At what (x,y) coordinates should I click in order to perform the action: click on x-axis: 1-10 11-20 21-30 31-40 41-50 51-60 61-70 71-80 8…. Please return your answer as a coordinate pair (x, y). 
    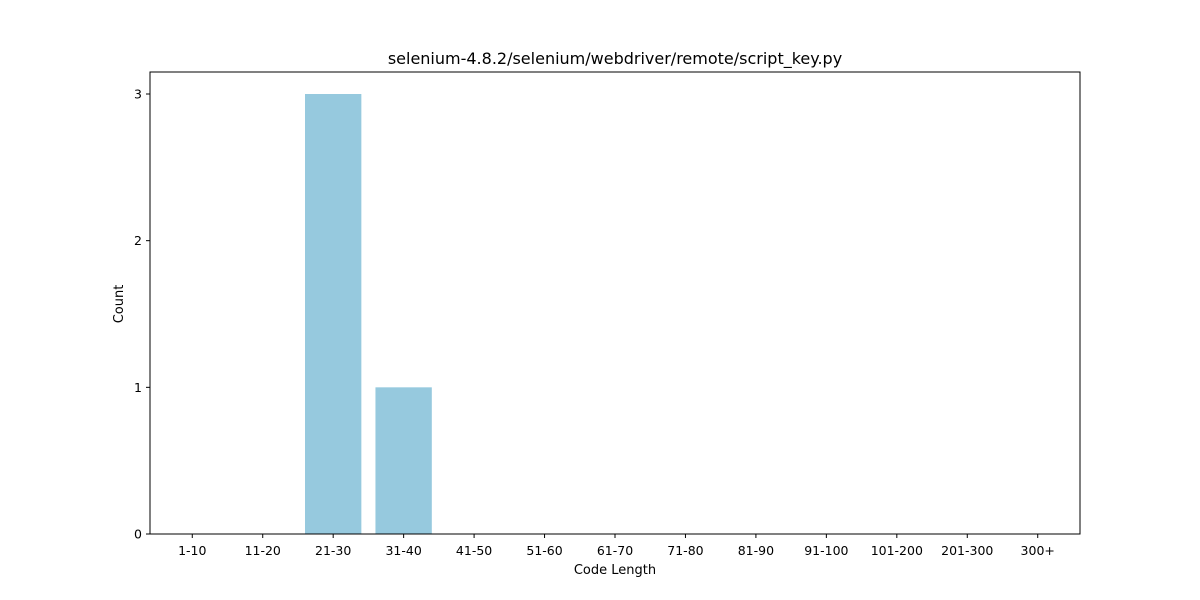
    Looking at the image, I should click on (616, 546).